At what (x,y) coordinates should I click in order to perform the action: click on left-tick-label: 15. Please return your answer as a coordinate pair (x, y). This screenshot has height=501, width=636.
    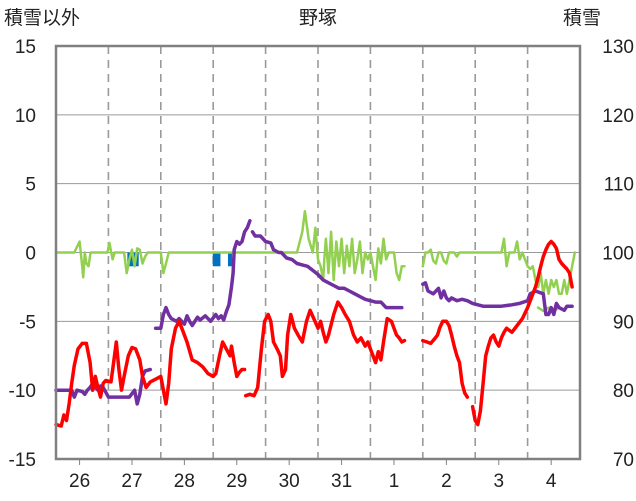
    Looking at the image, I should click on (25, 47).